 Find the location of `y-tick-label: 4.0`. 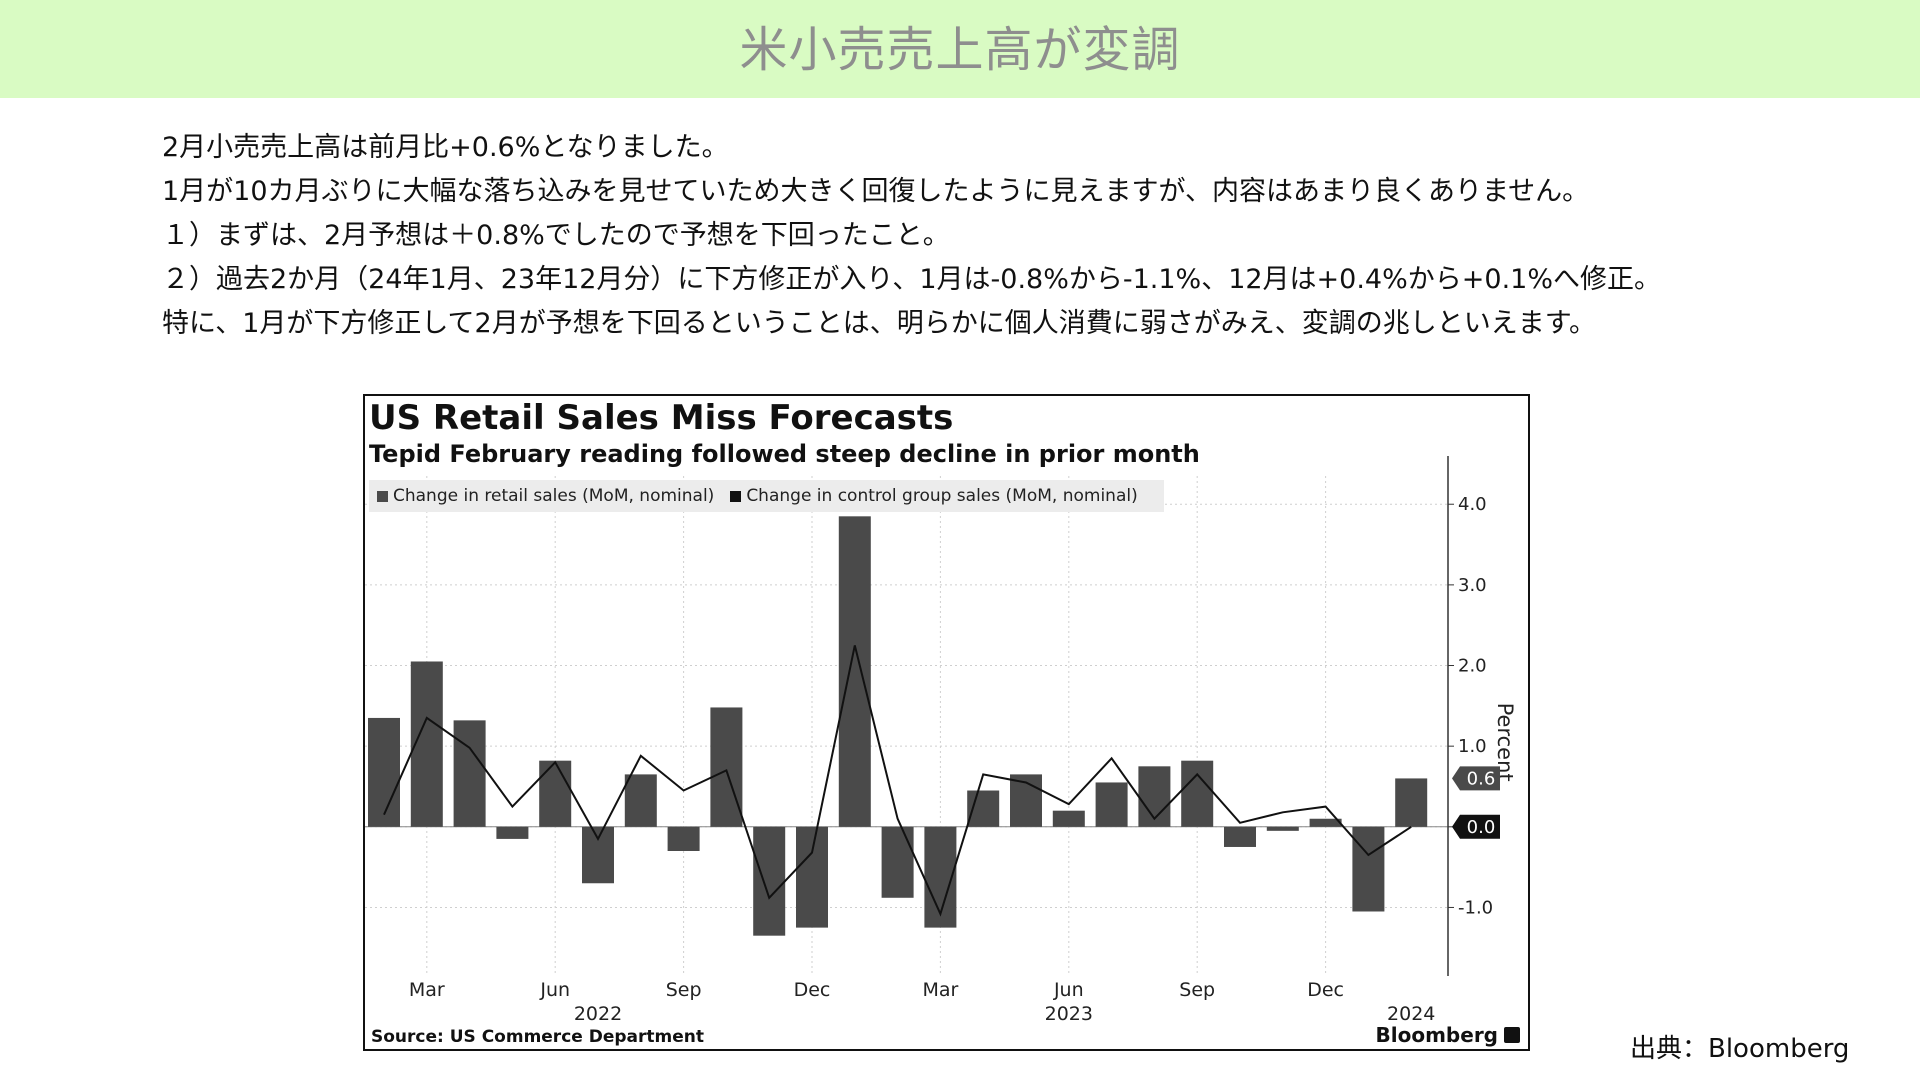

y-tick-label: 4.0 is located at coordinates (1472, 504).